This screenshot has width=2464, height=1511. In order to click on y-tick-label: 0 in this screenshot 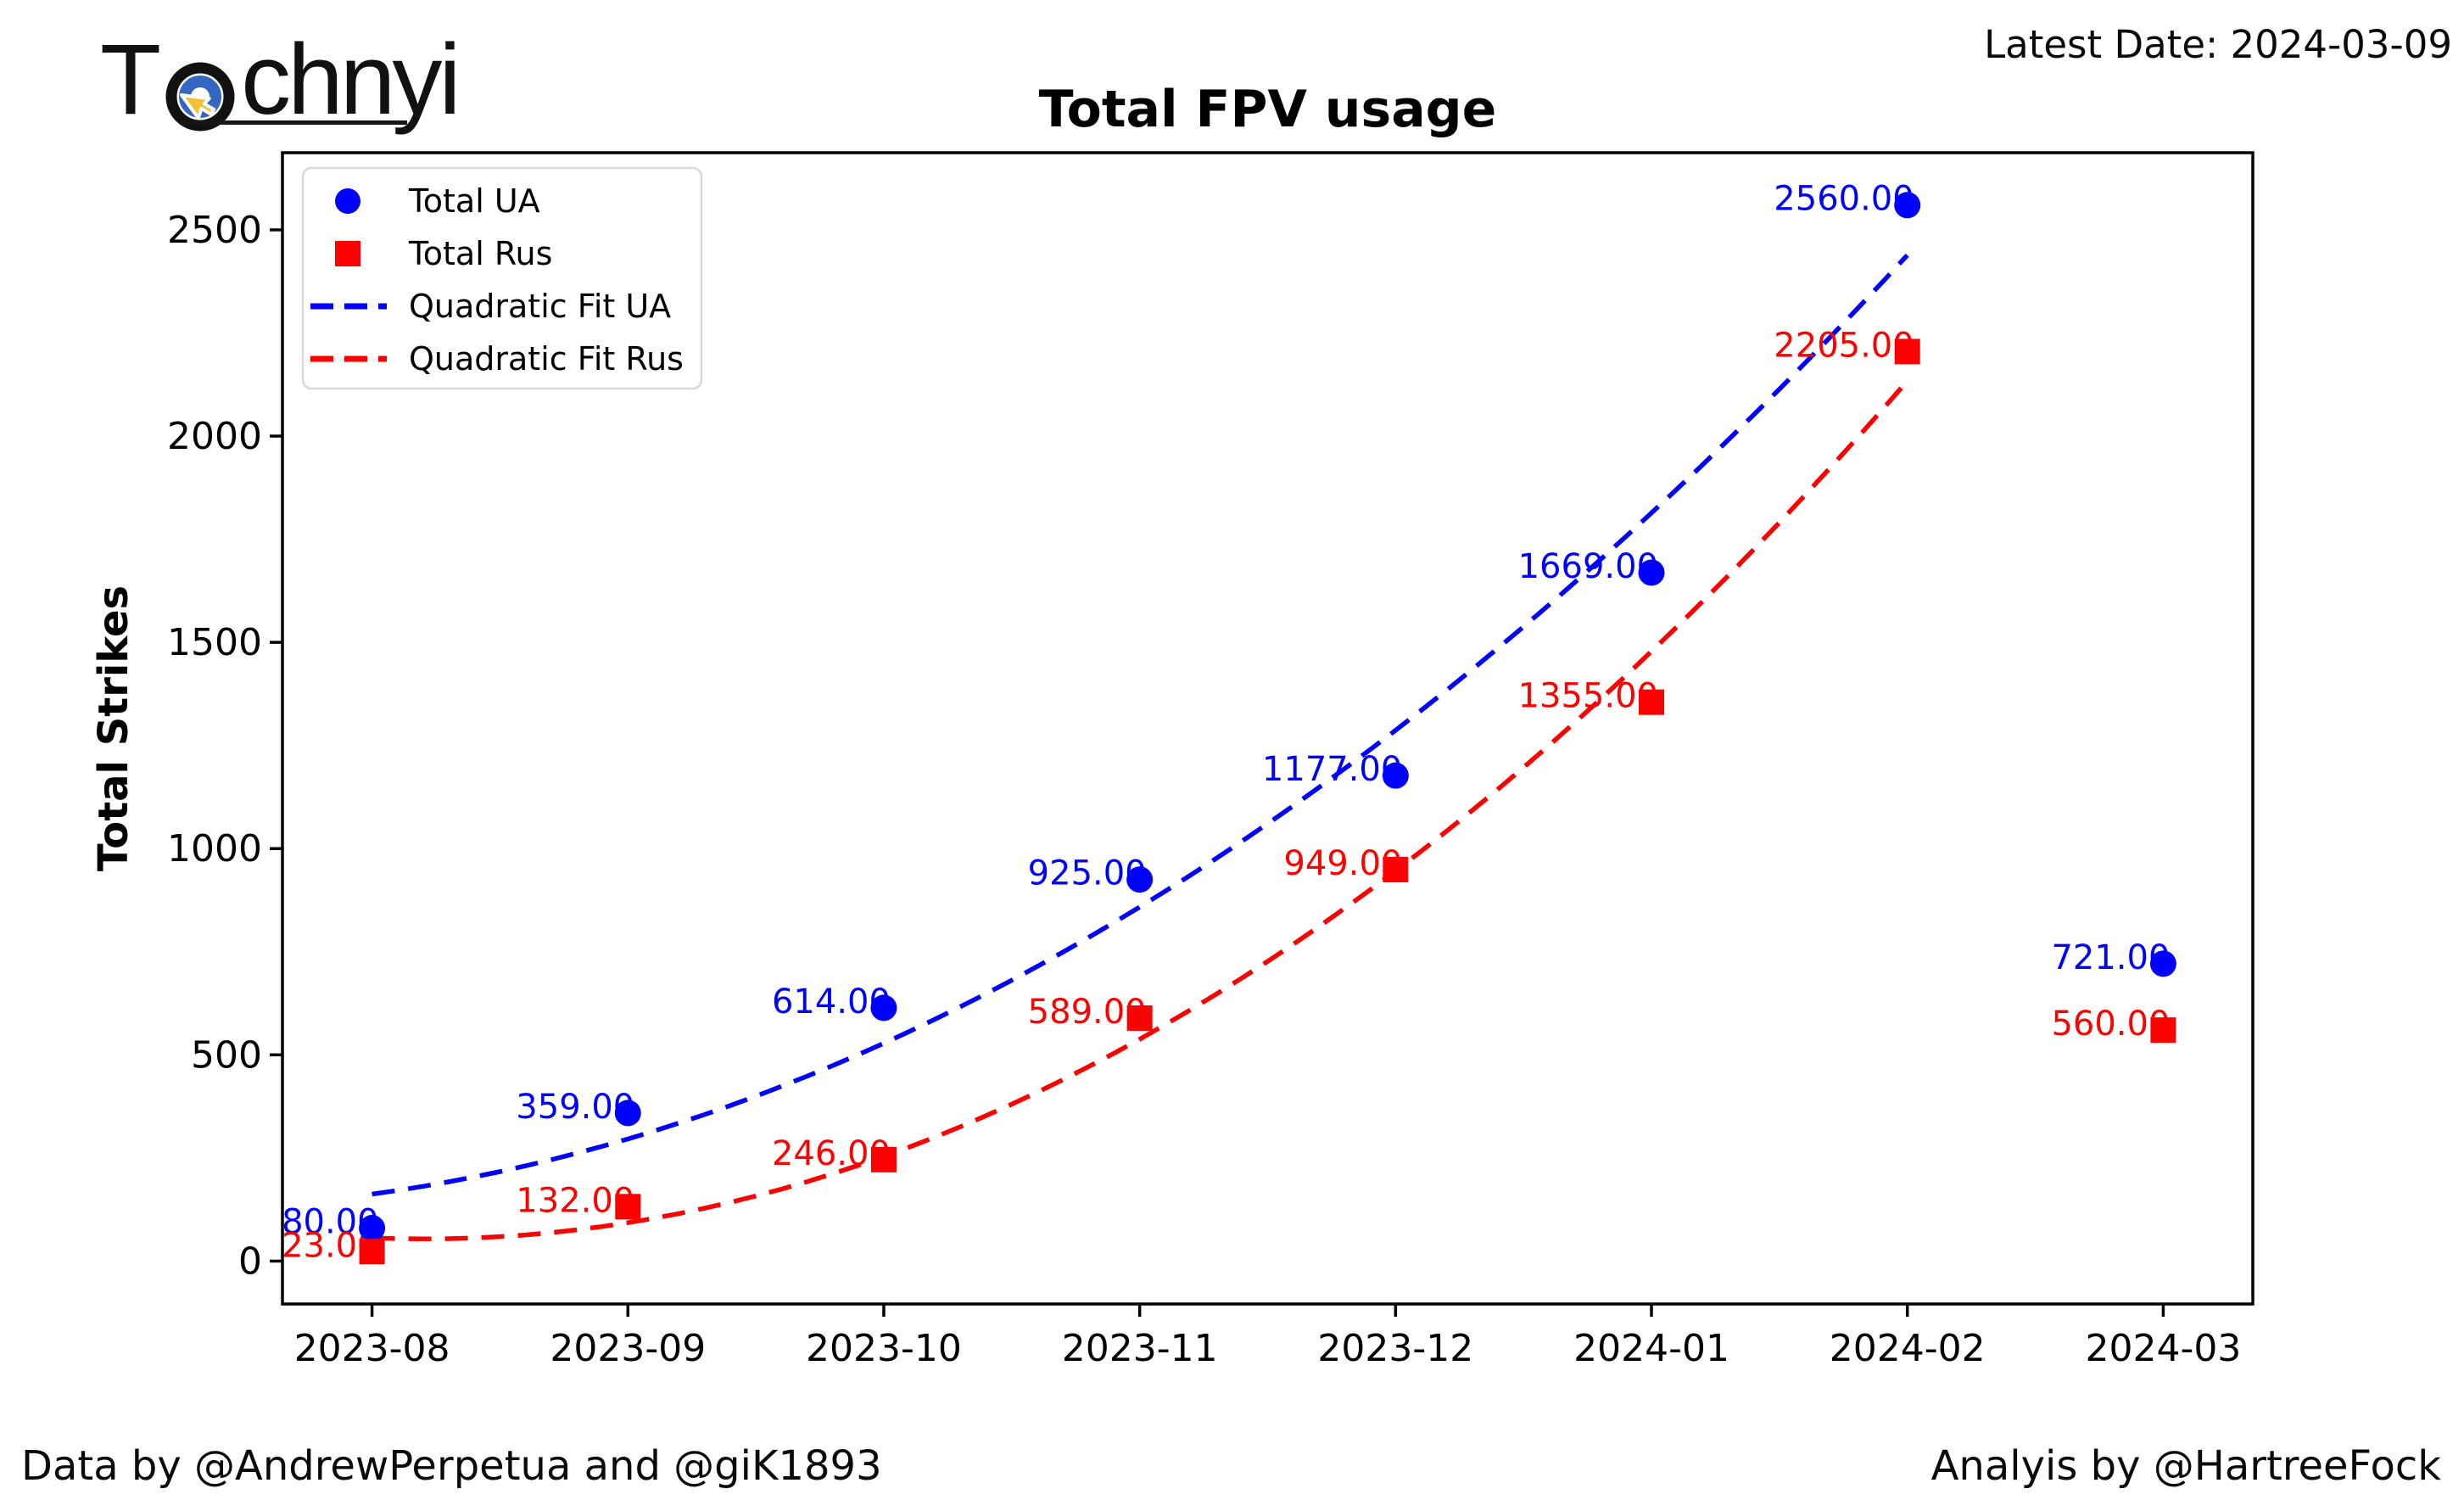, I will do `click(250, 1261)`.